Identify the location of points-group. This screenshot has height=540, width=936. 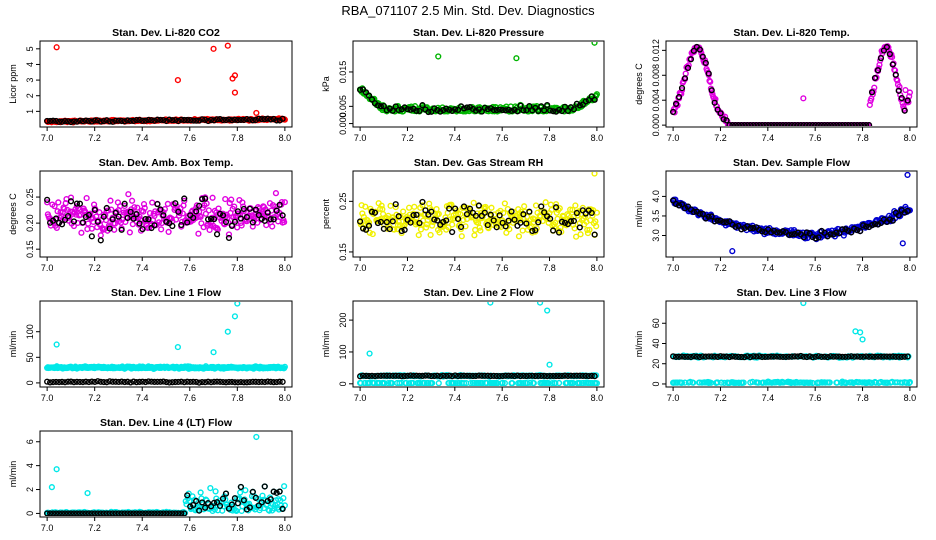
(166, 84).